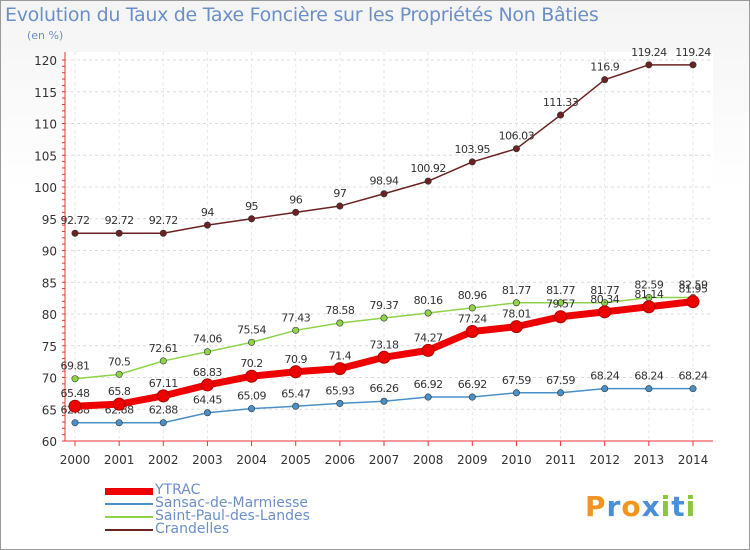 This screenshot has width=750, height=550. Describe the element at coordinates (384, 388) in the screenshot. I see `data-label-sansac-de-marmiesse: 66.26` at that location.